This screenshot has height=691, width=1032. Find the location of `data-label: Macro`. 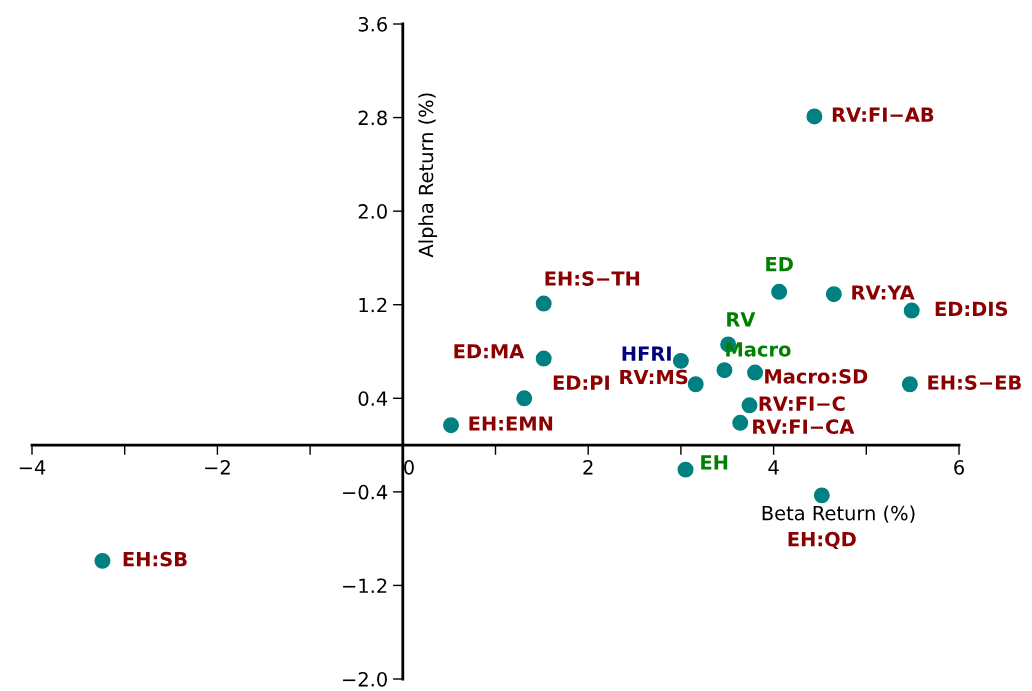

data-label: Macro is located at coordinates (758, 349).